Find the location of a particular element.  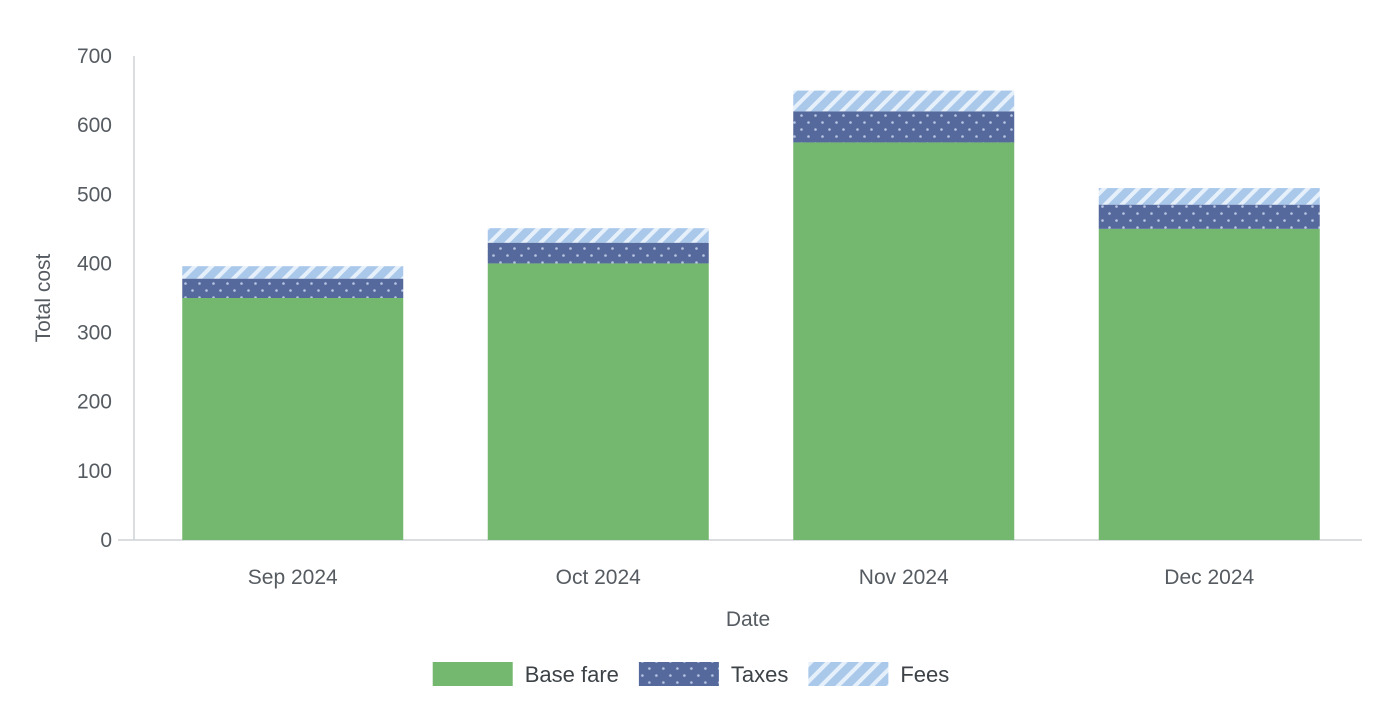

legend-item-fees: Fees is located at coordinates (878, 674).